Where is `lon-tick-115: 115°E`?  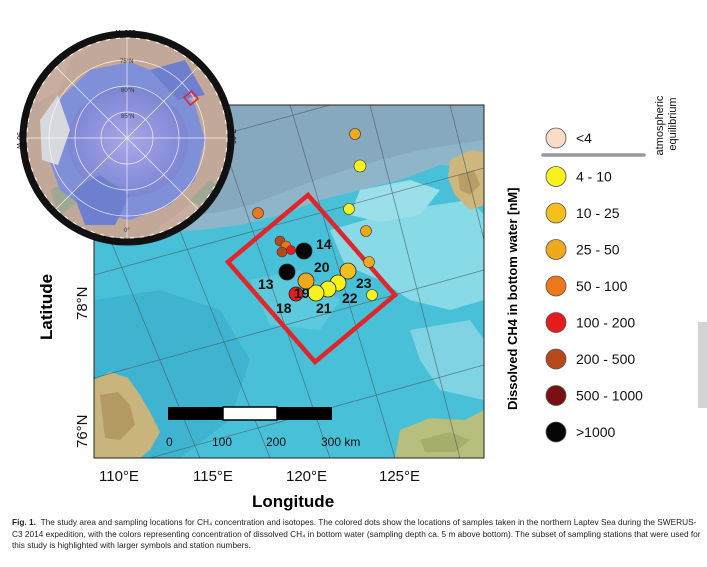
lon-tick-115: 115°E is located at coordinates (213, 476).